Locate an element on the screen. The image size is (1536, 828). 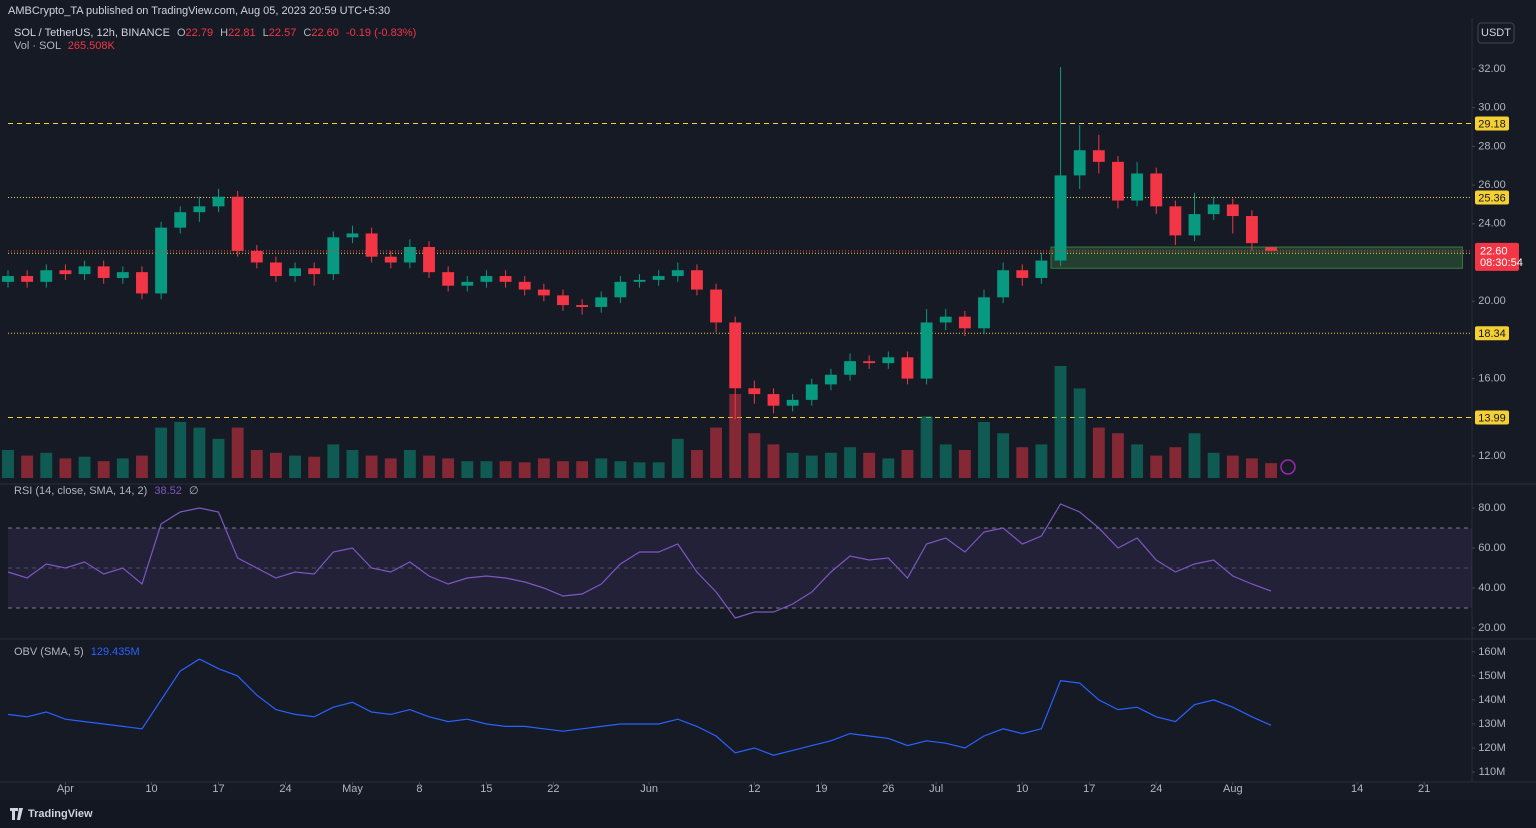
volume-value: 265.508K is located at coordinates (92, 46).